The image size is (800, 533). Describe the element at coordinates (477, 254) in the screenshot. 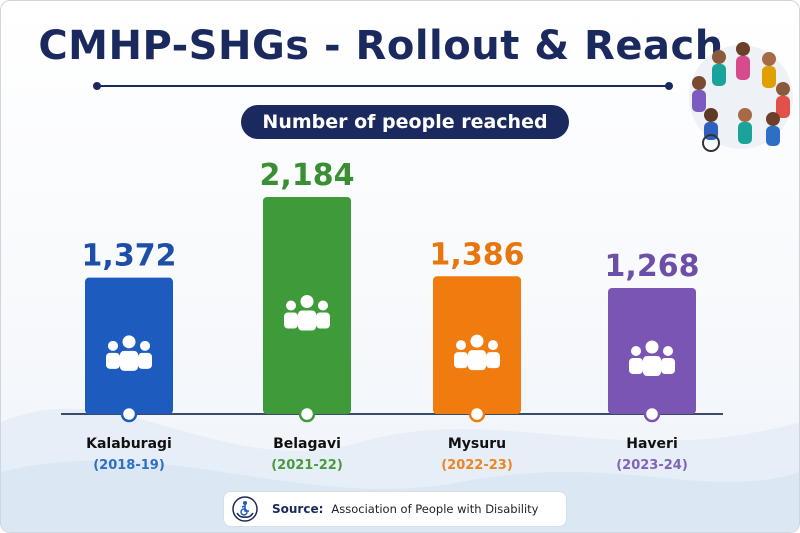

I see `bar-value-label: 1,386` at that location.